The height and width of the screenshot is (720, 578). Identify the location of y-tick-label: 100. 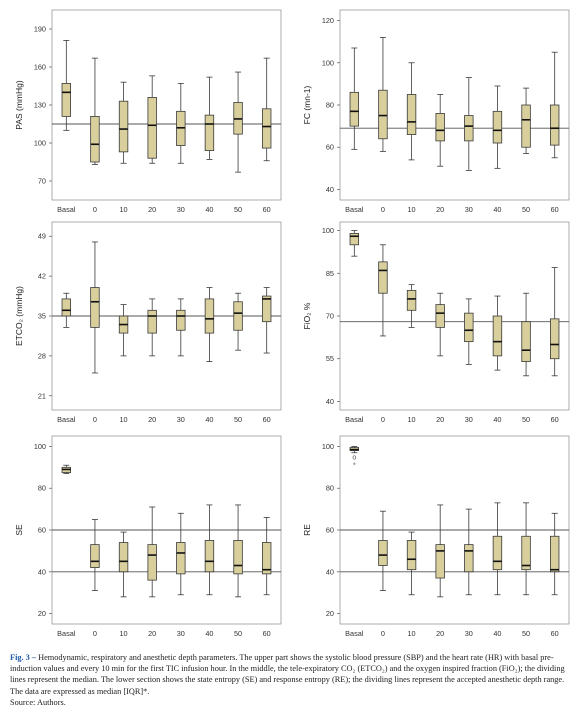
(328, 446).